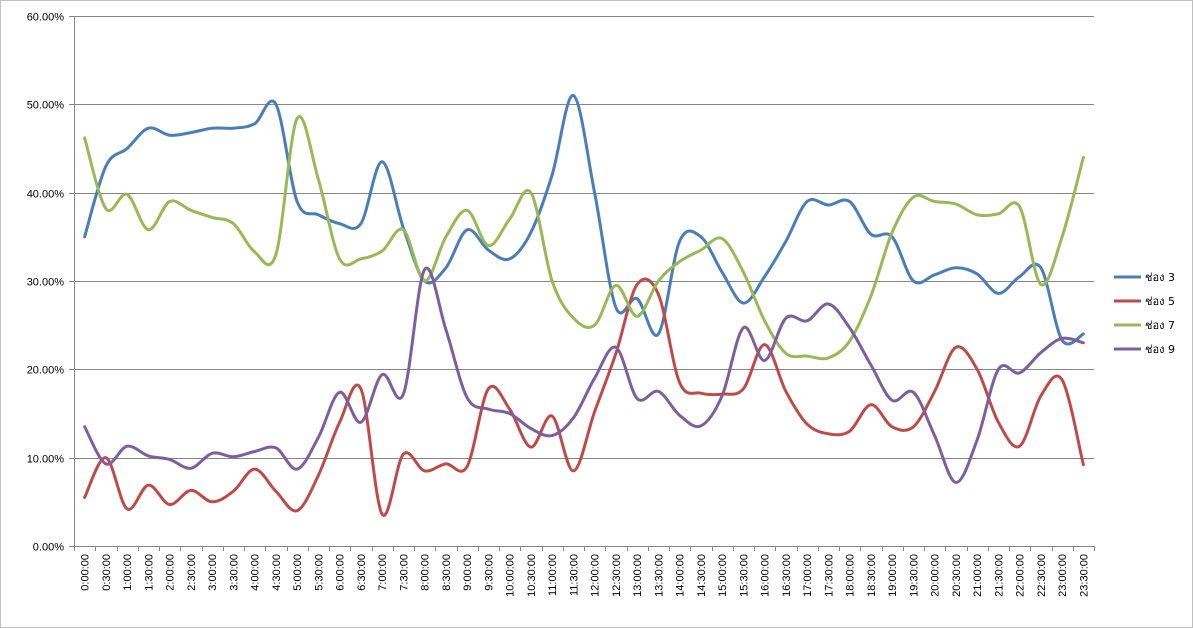 This screenshot has height=628, width=1193. Describe the element at coordinates (1021, 575) in the screenshot. I see `x-tick-label: 22:00:00` at that location.